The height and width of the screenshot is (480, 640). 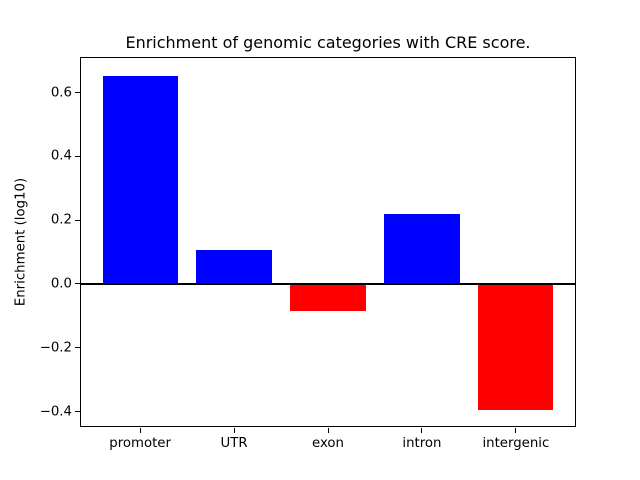 I want to click on x-tick-label: UTR, so click(x=234, y=443).